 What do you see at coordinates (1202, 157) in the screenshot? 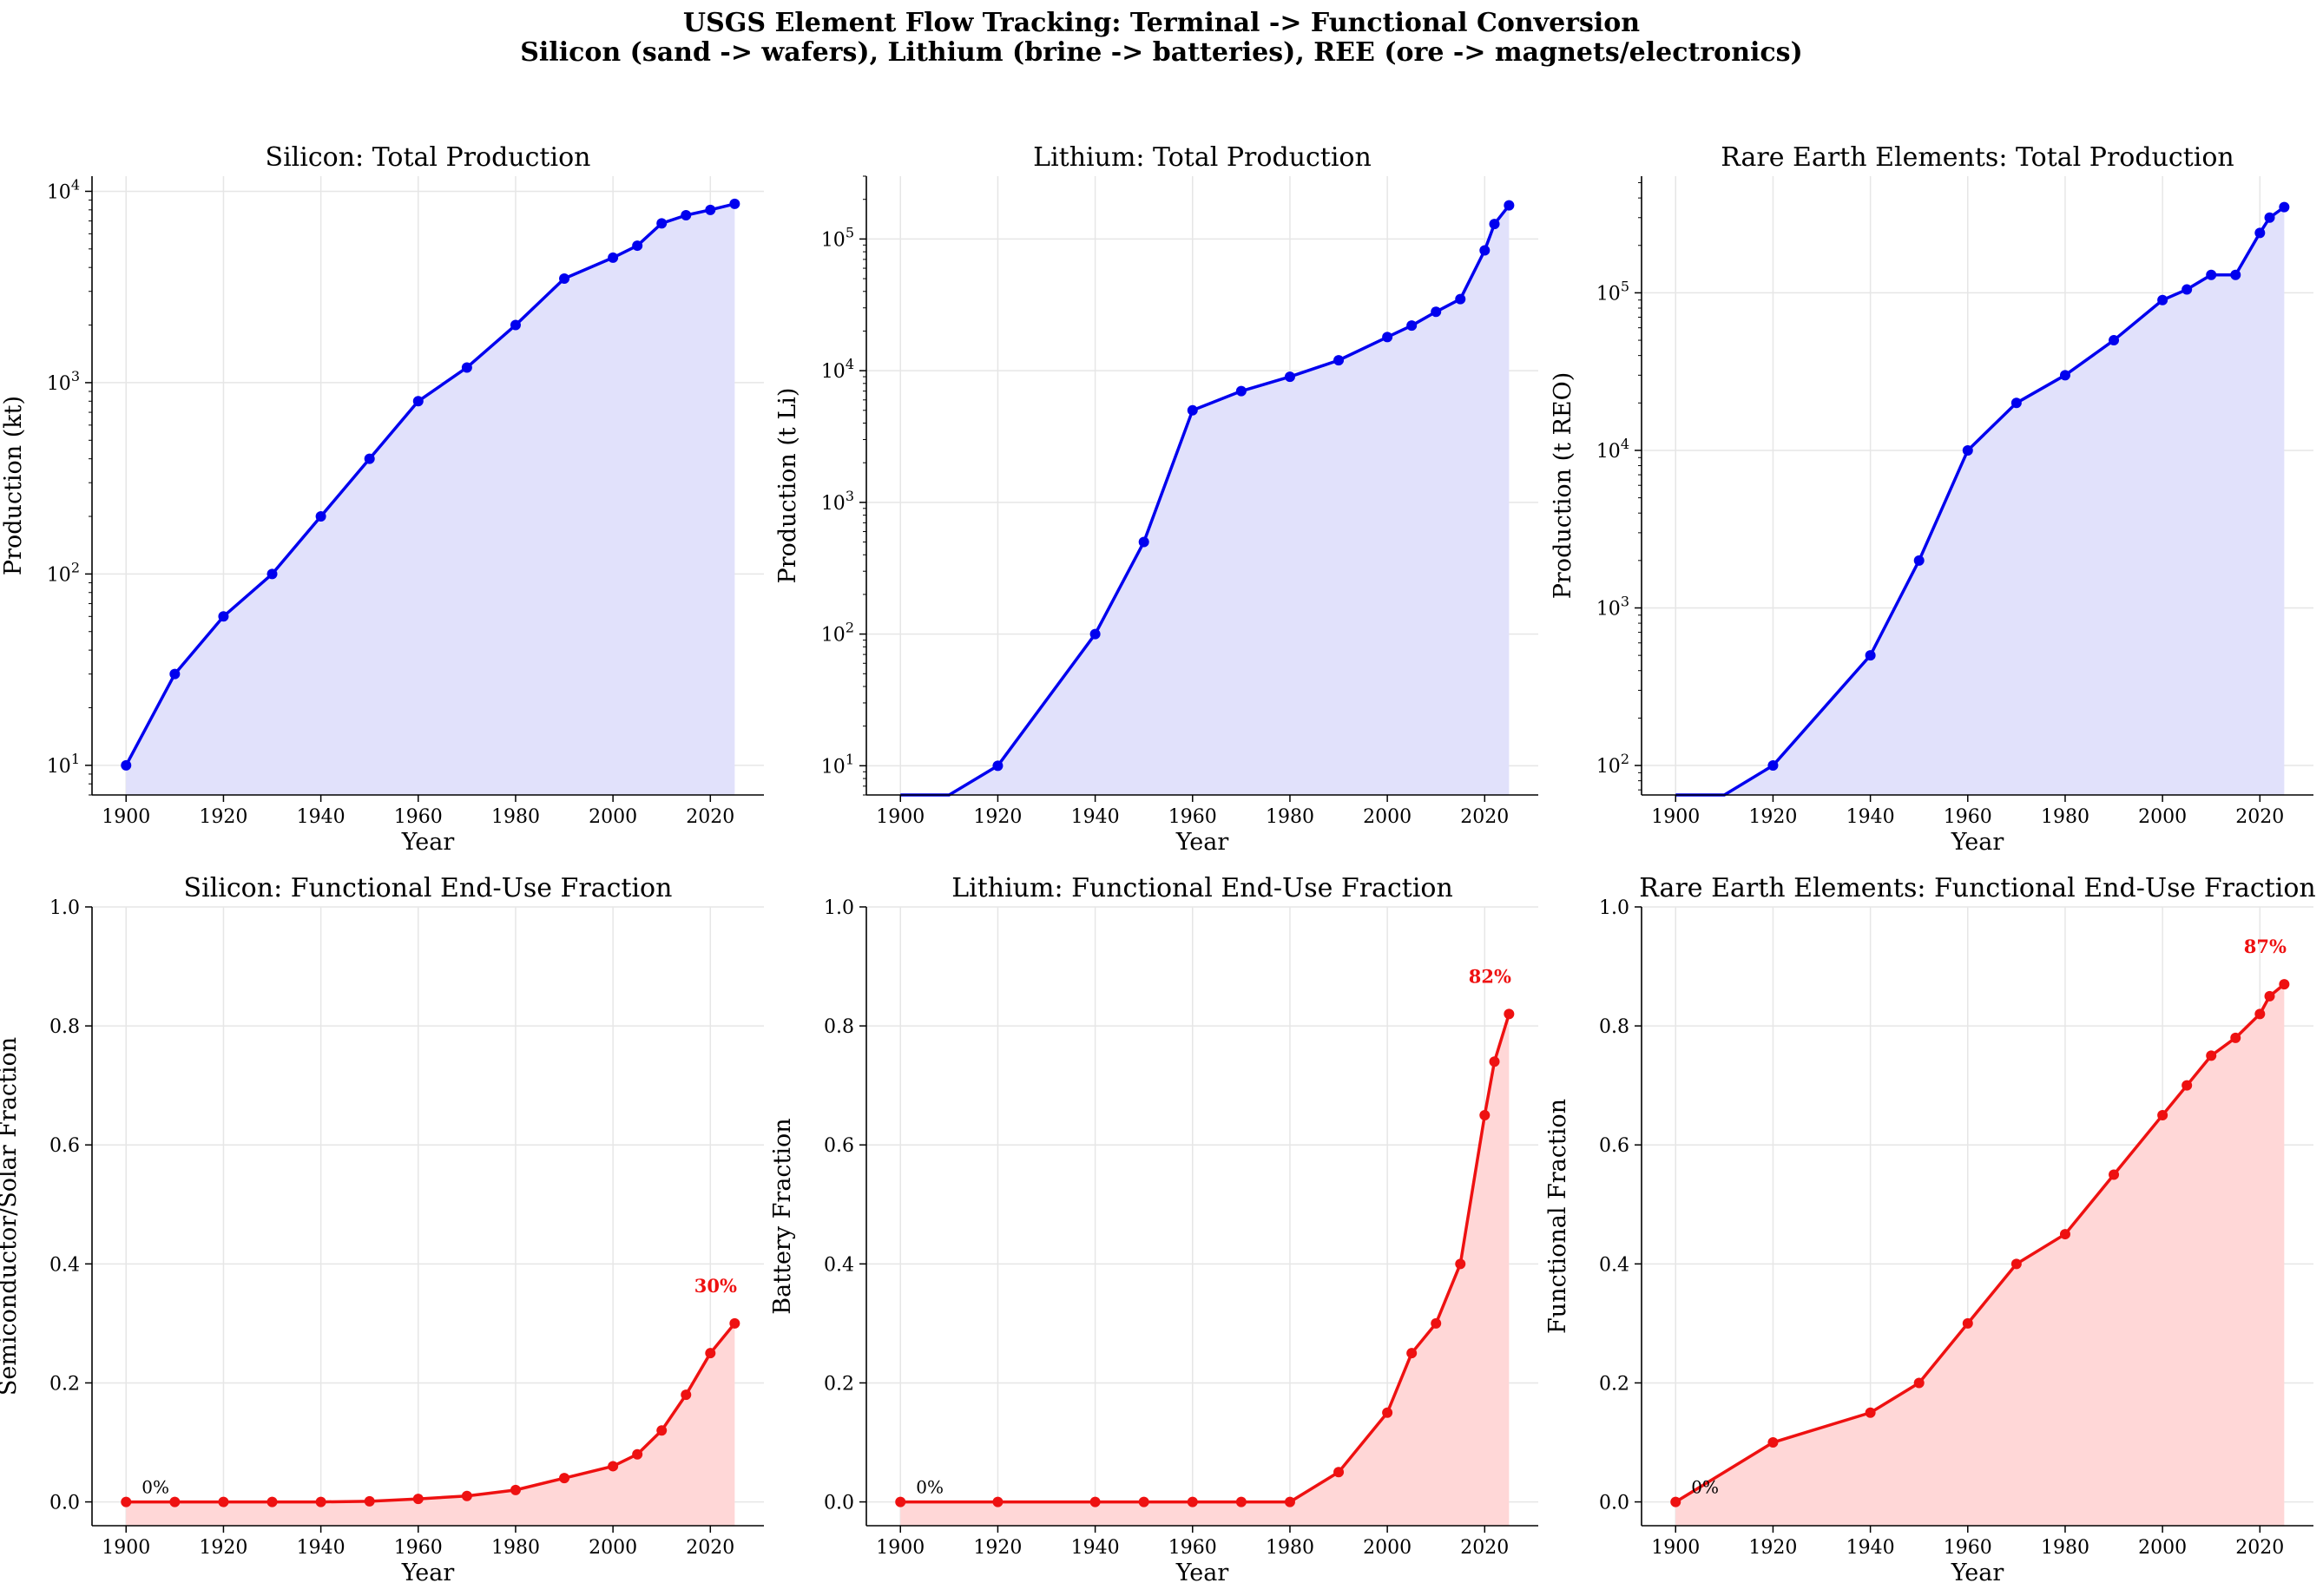
I see `chart-title: Lithium: Total Production` at bounding box center [1202, 157].